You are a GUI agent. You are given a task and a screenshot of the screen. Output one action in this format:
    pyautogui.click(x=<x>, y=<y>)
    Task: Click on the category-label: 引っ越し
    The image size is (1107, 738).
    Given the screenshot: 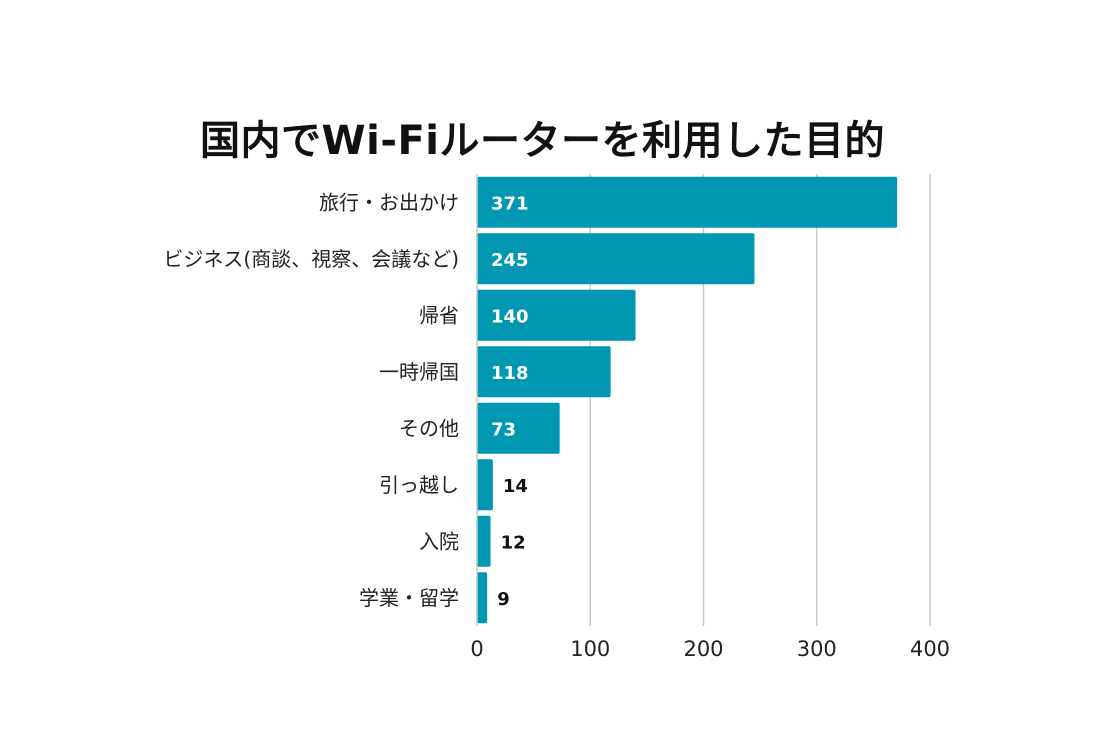 What is the action you would take?
    pyautogui.click(x=419, y=485)
    